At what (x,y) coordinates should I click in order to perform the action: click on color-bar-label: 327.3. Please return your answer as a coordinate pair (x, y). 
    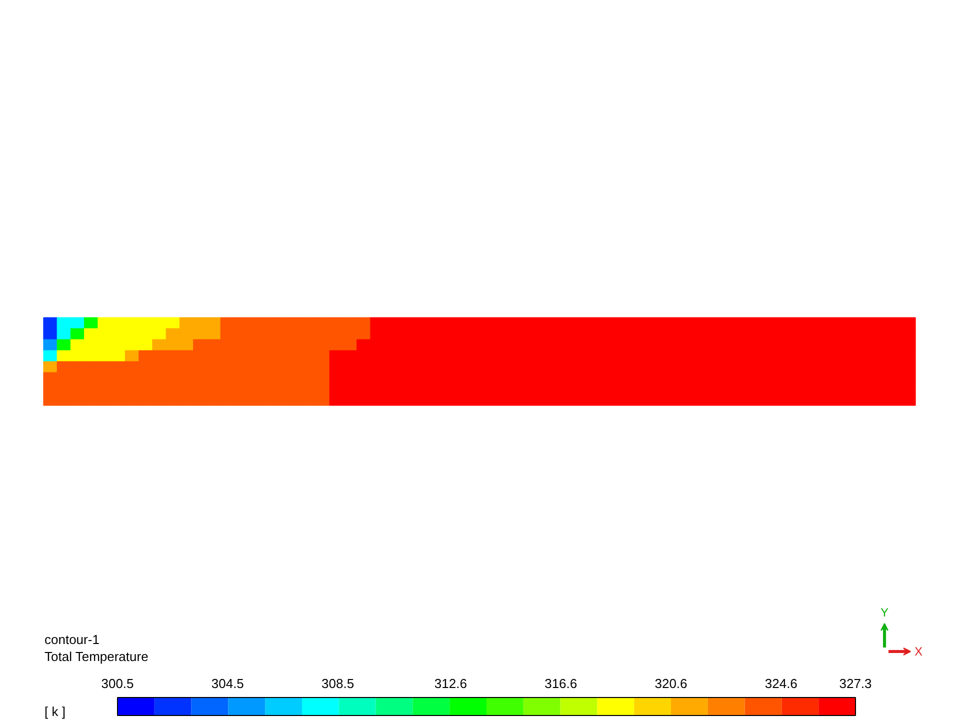
    Looking at the image, I should click on (855, 683).